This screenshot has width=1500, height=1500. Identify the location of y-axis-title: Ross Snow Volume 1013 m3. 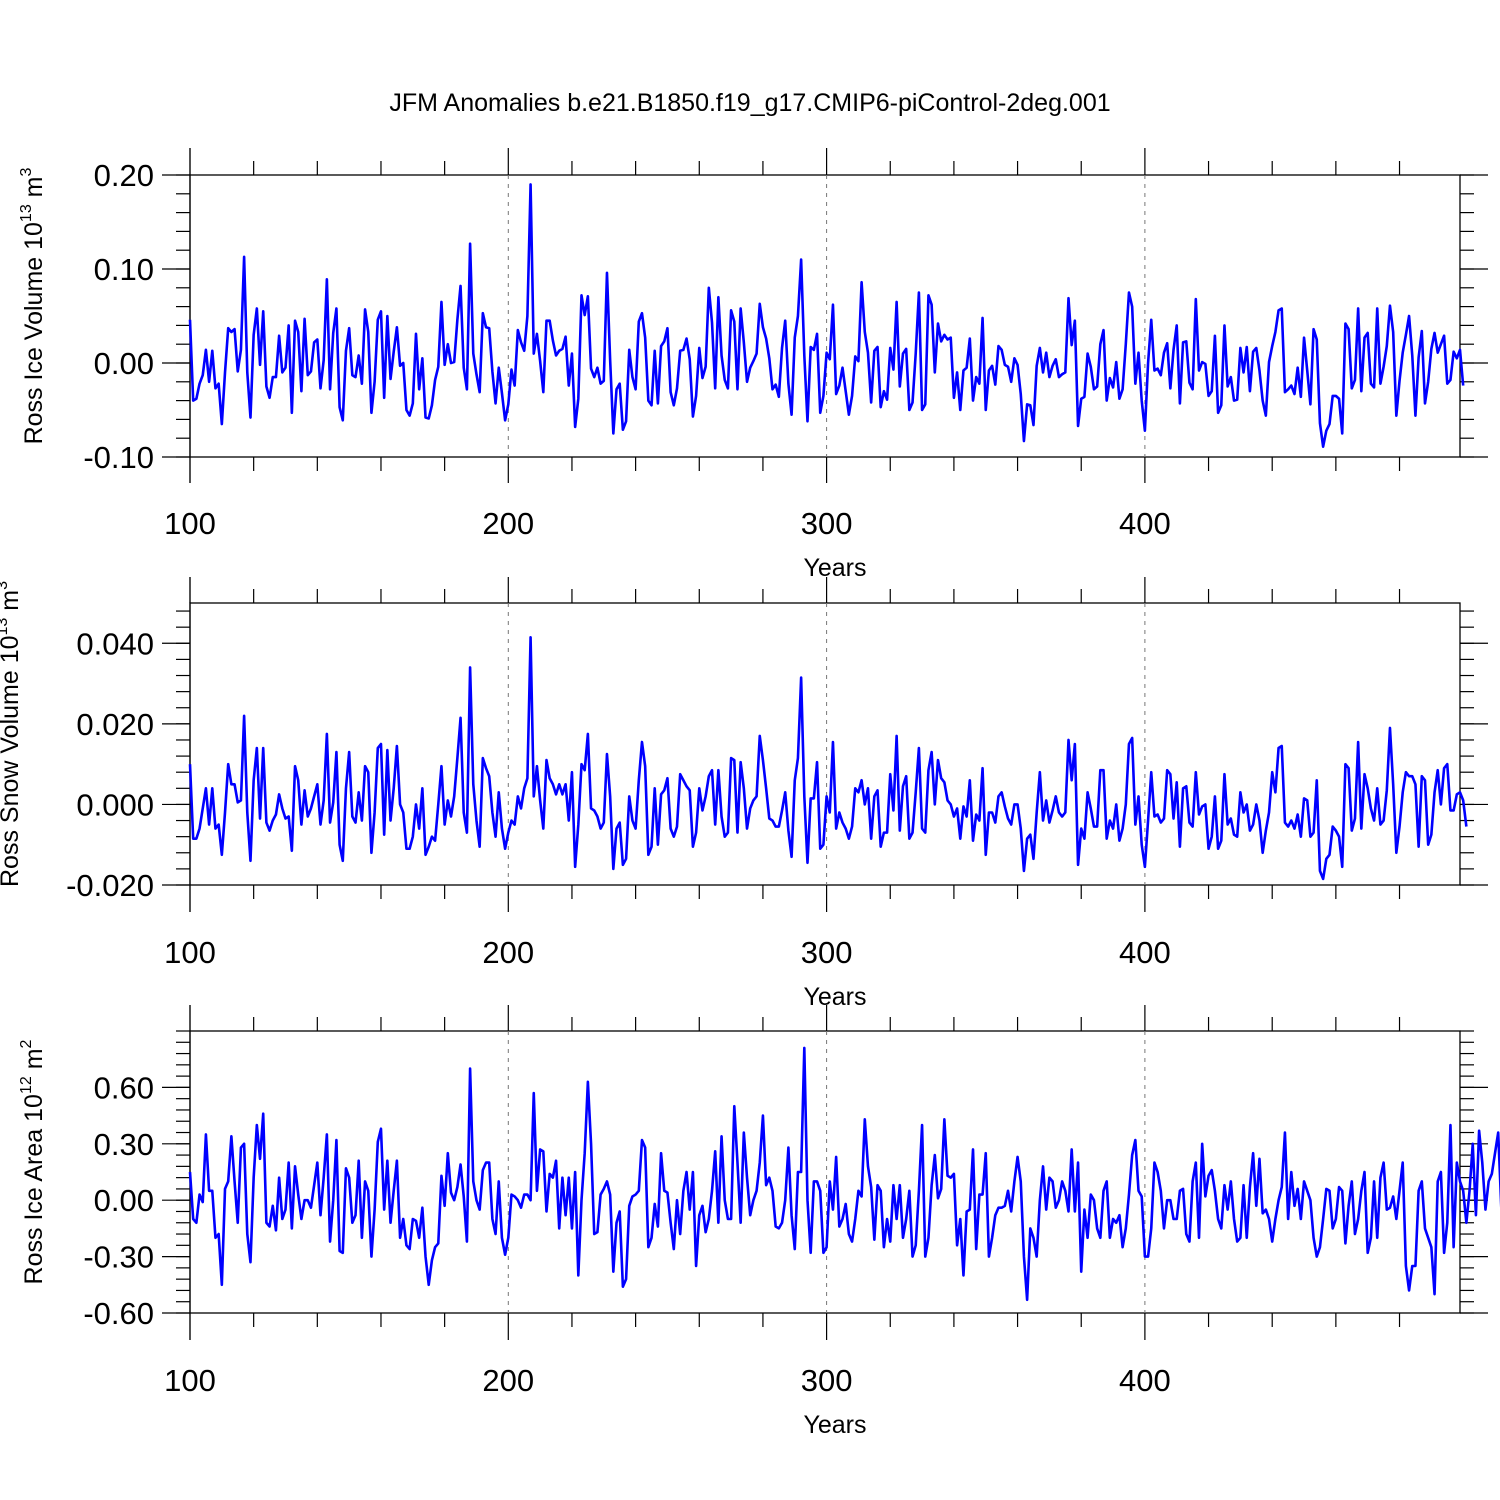
(12, 734).